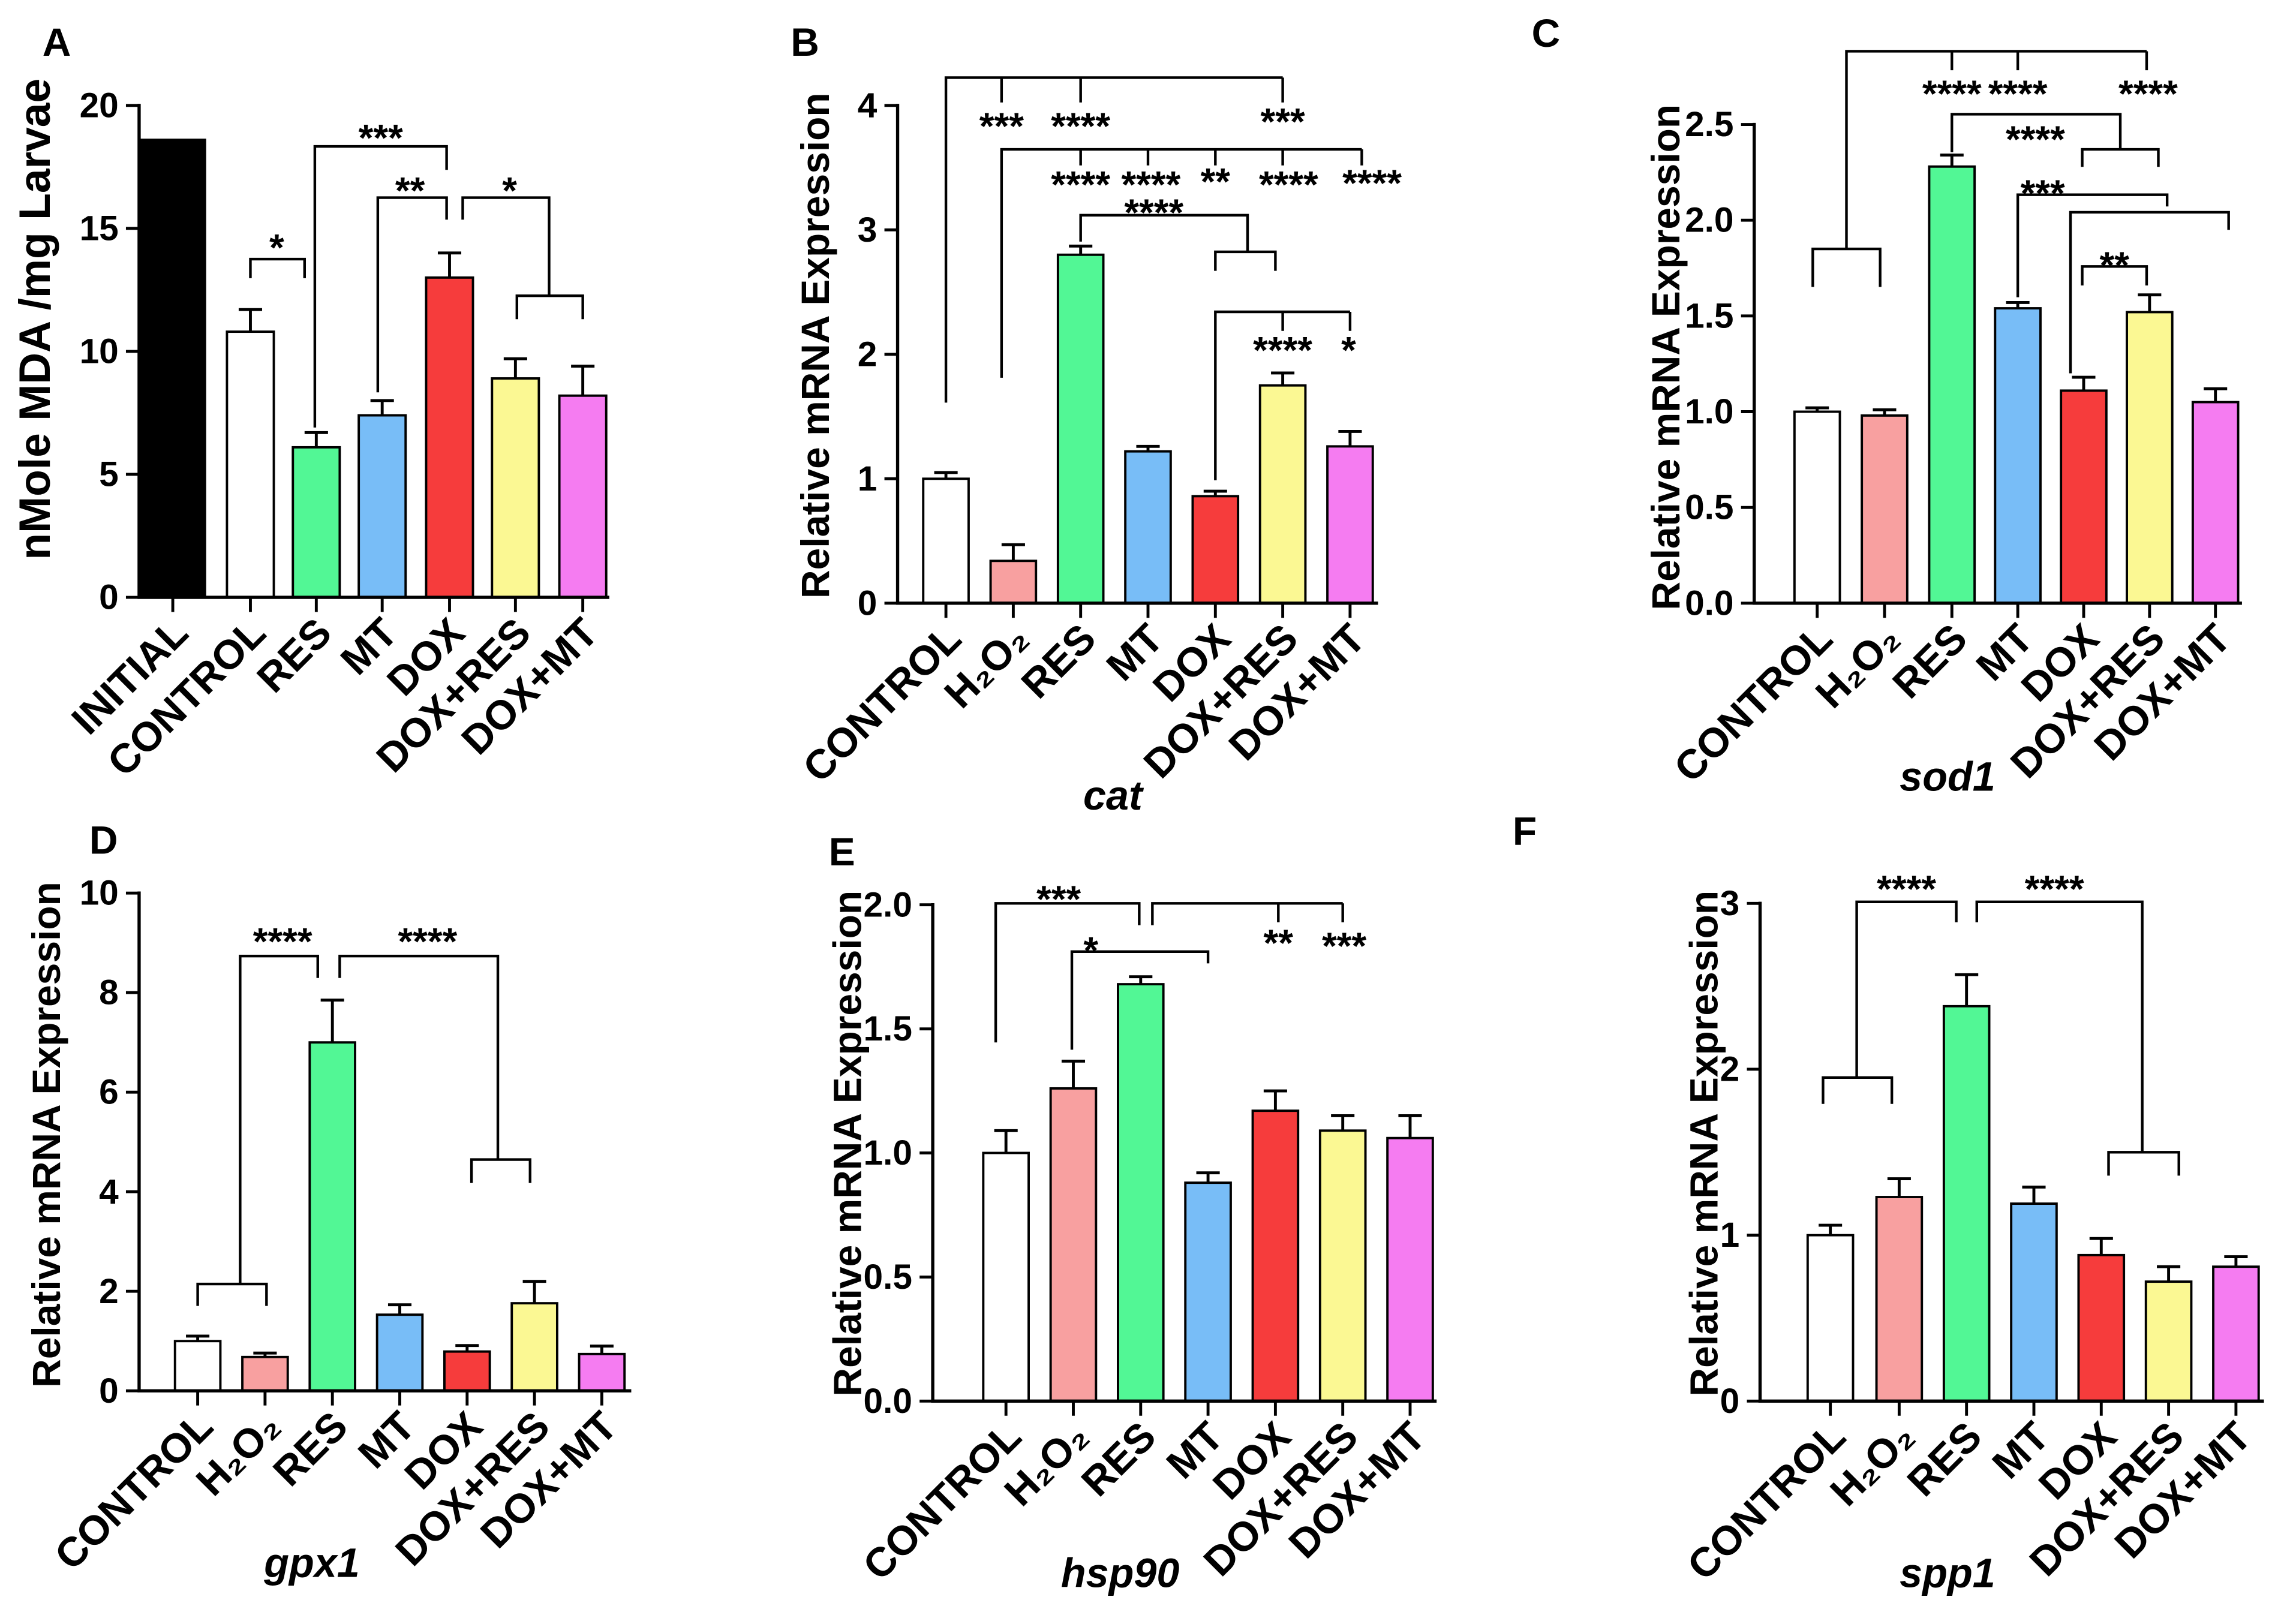 The image size is (2296, 1609). What do you see at coordinates (1208, 1292) in the screenshot?
I see `bar-e-mt` at bounding box center [1208, 1292].